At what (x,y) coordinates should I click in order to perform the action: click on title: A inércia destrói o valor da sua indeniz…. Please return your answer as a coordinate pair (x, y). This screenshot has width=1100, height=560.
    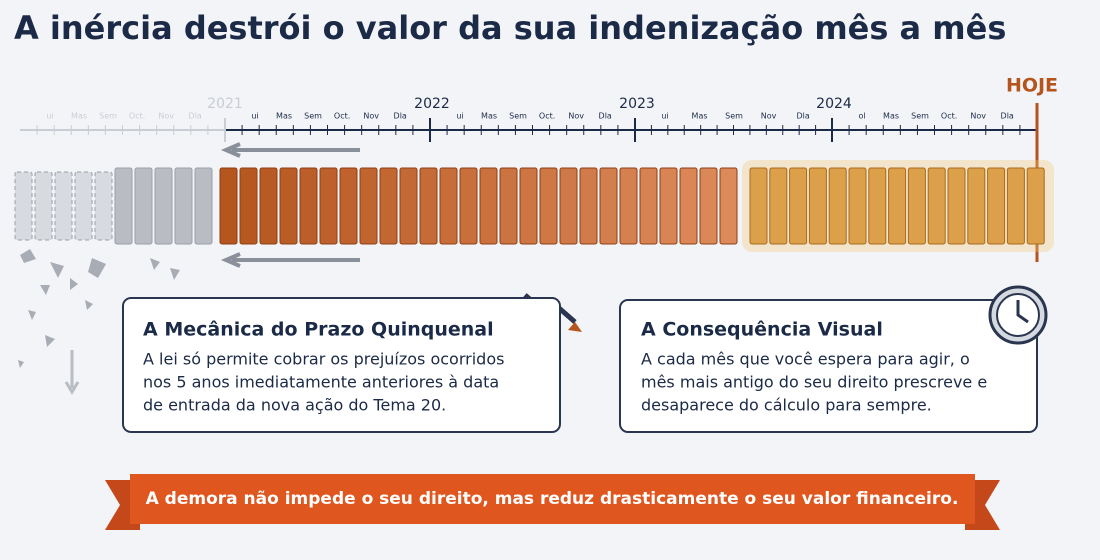
    Looking at the image, I should click on (510, 28).